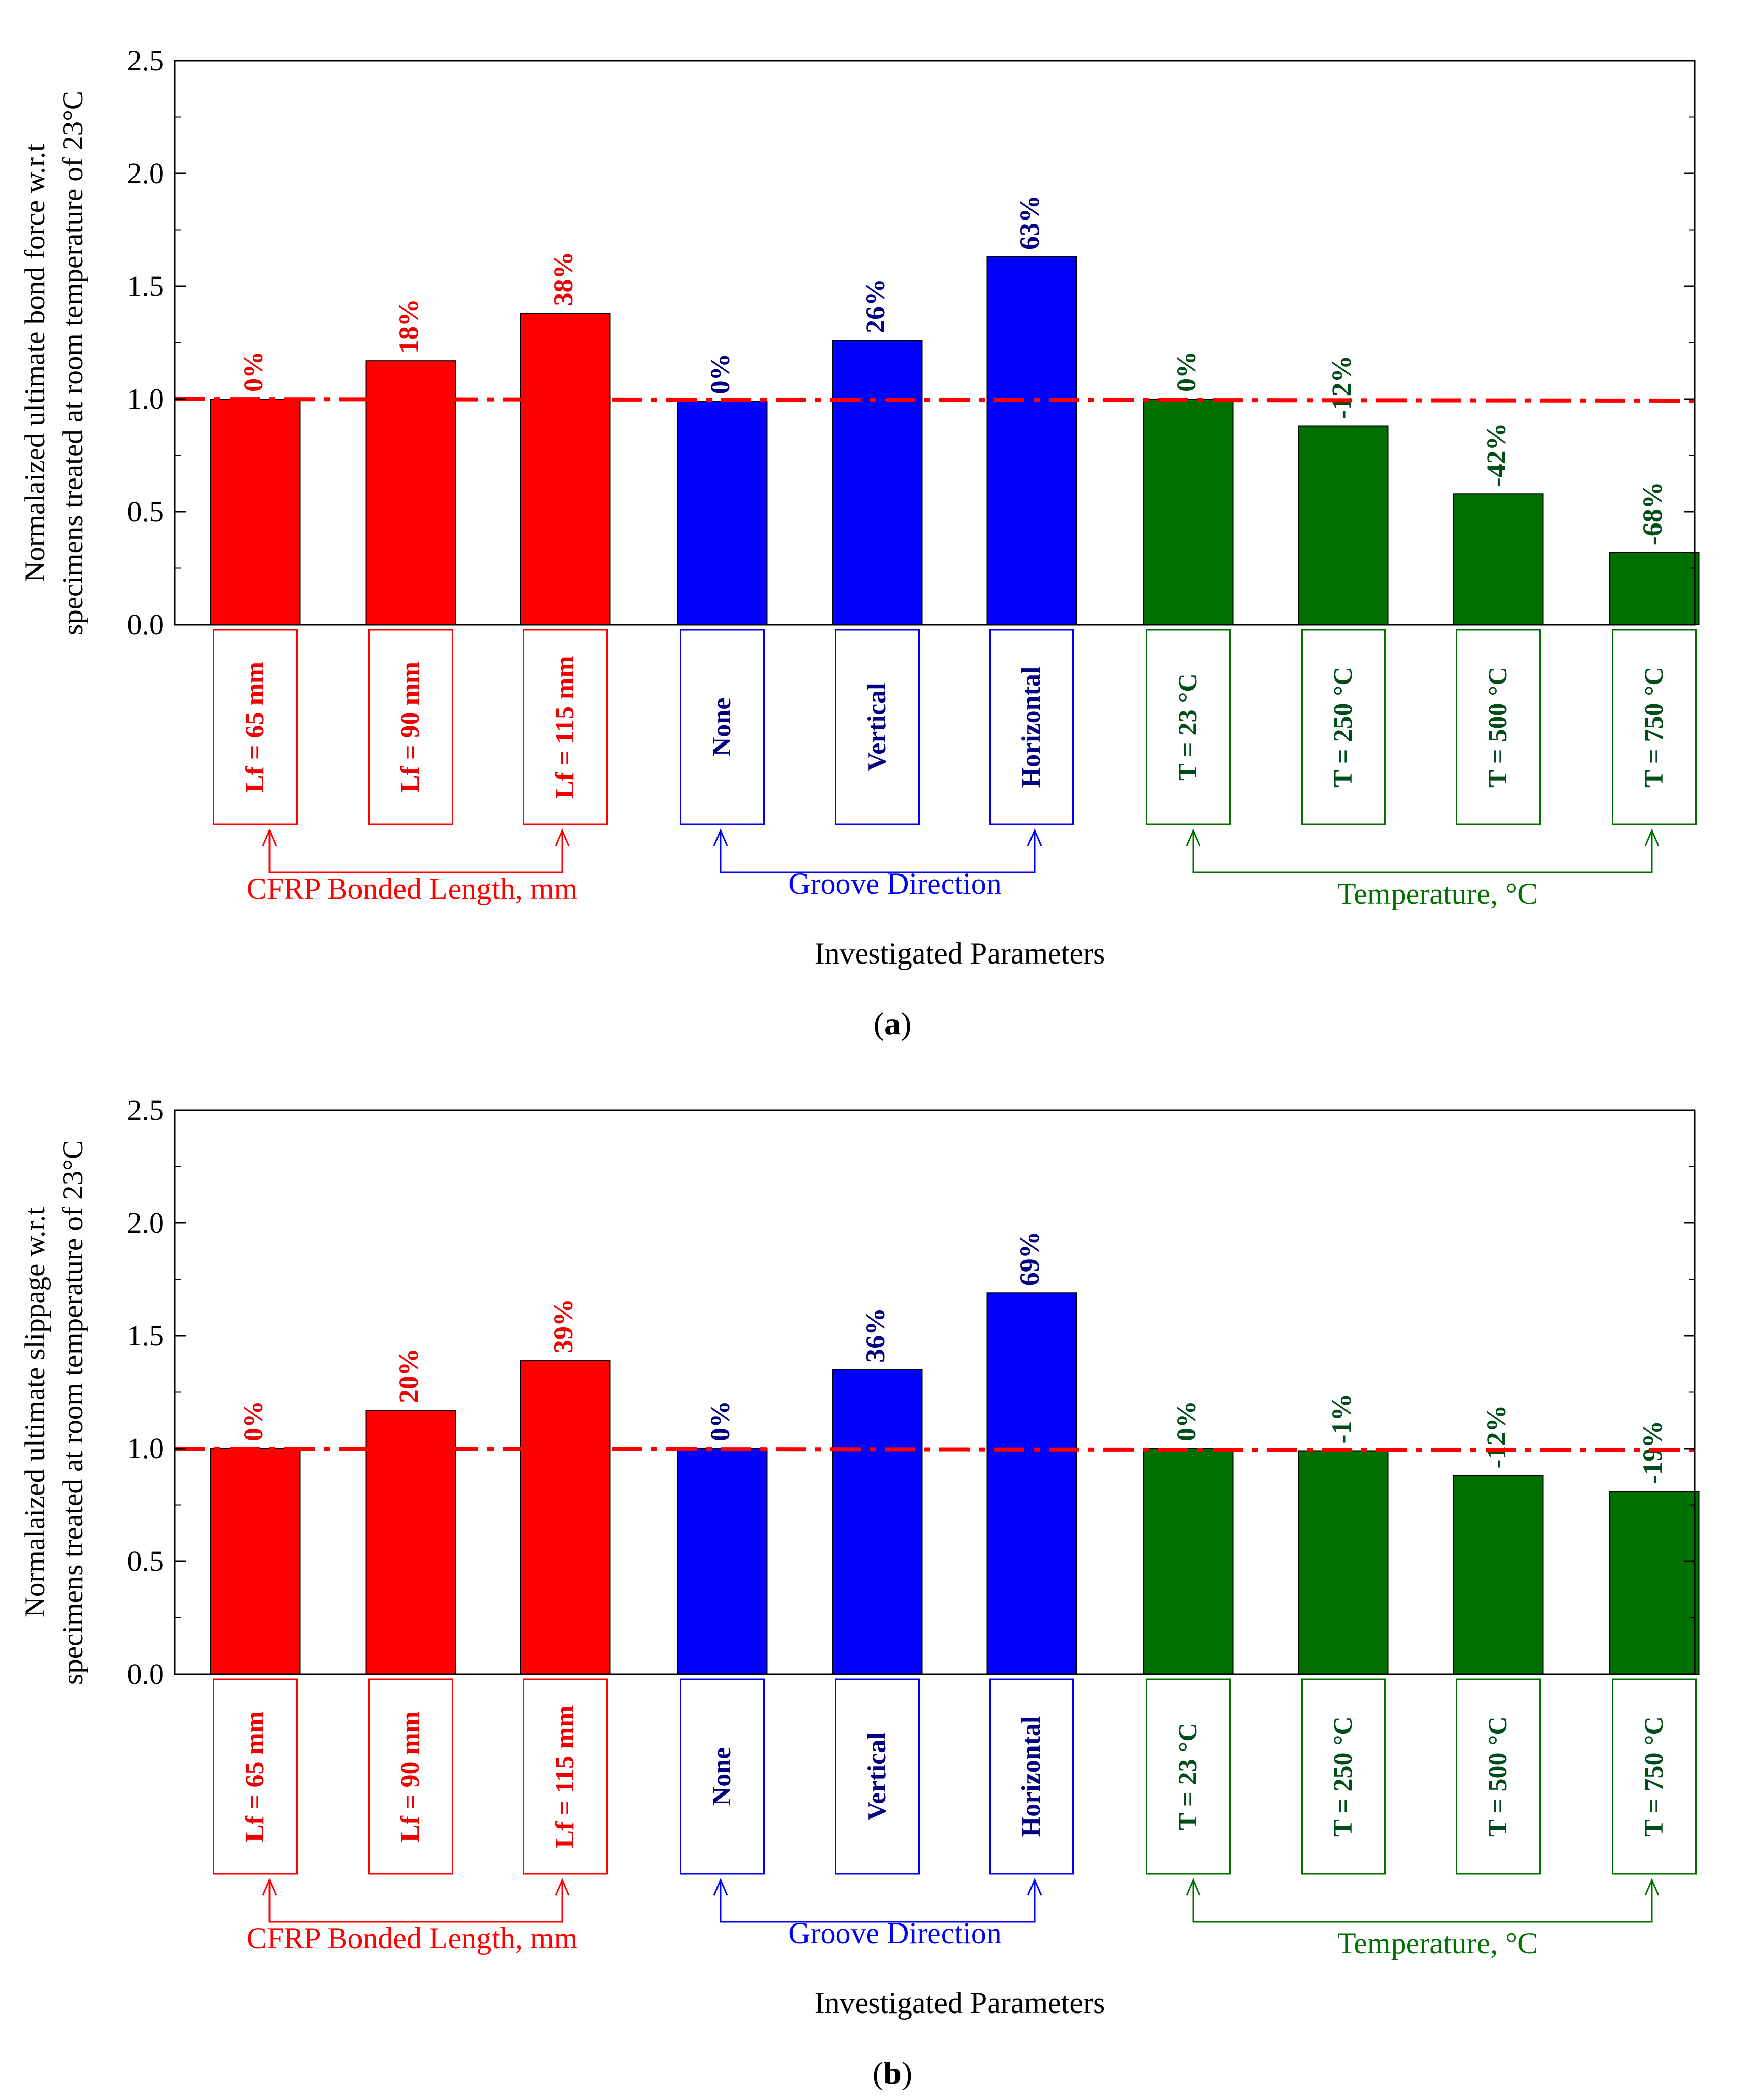 The height and width of the screenshot is (2100, 1748). Describe the element at coordinates (1437, 894) in the screenshot. I see `group-label-3: Temperature, °C` at that location.